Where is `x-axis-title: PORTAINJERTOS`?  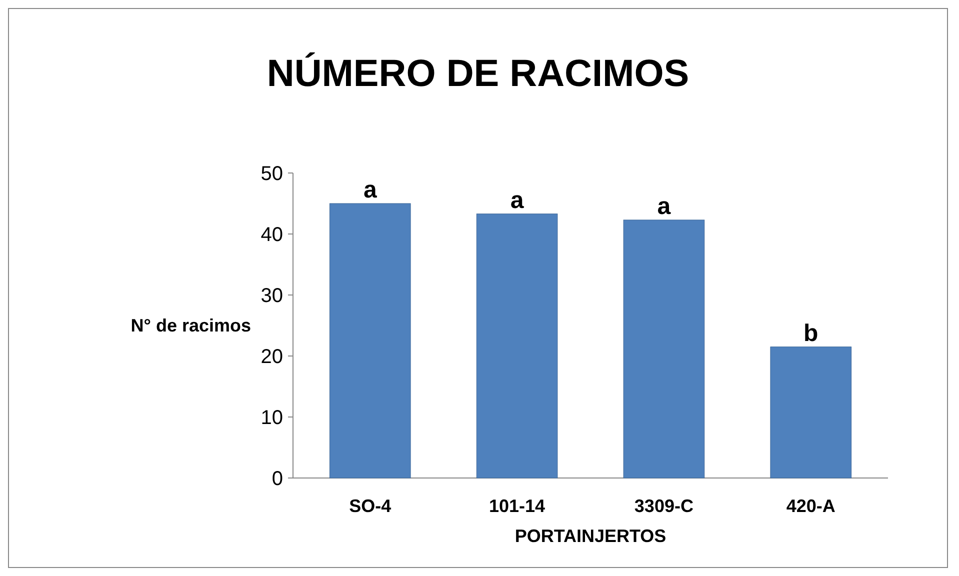 x-axis-title: PORTAINJERTOS is located at coordinates (590, 536).